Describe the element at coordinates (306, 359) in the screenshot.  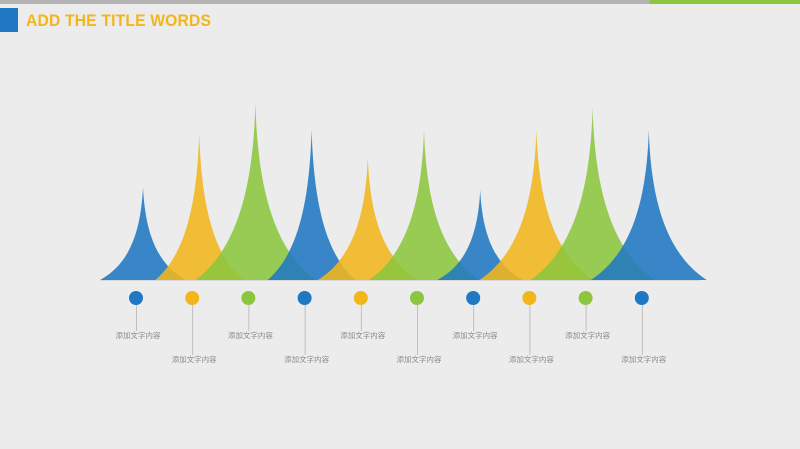
I see `peak-label-4: 添加文字内容` at that location.